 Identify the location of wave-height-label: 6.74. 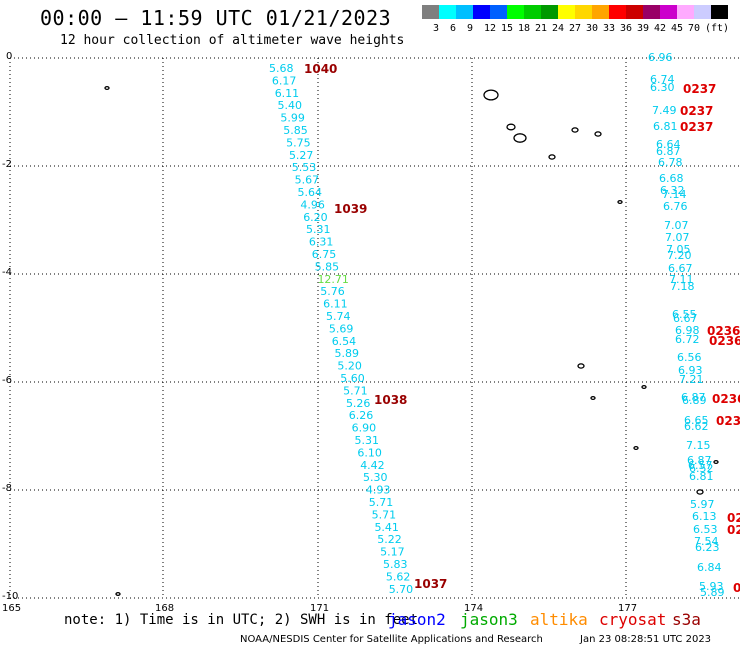
(662, 79).